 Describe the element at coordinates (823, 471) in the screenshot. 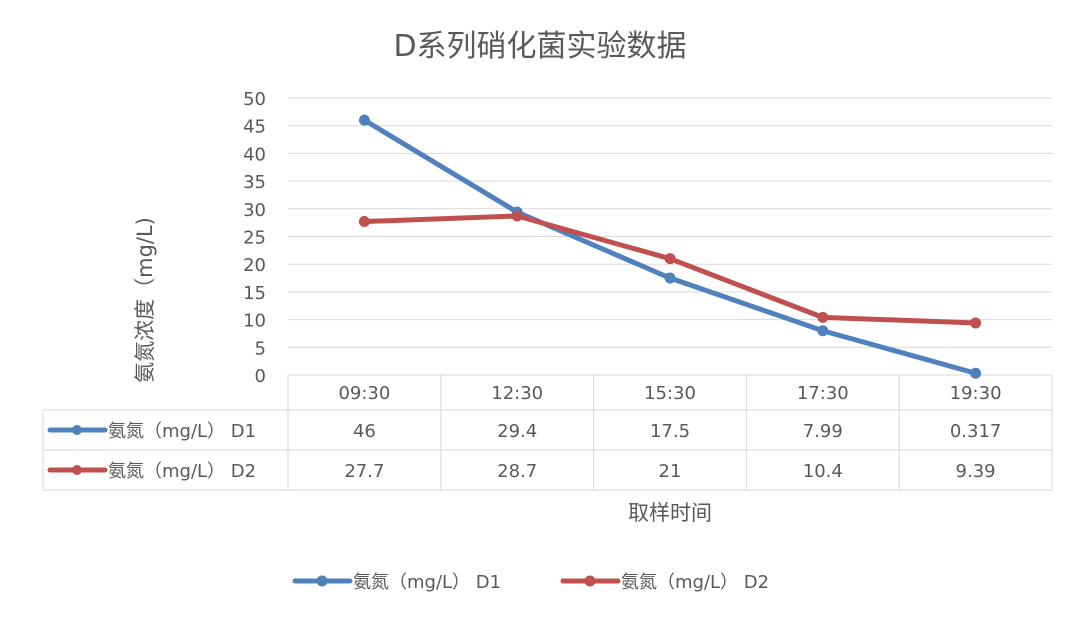

I see `table-cell: 10.4` at that location.